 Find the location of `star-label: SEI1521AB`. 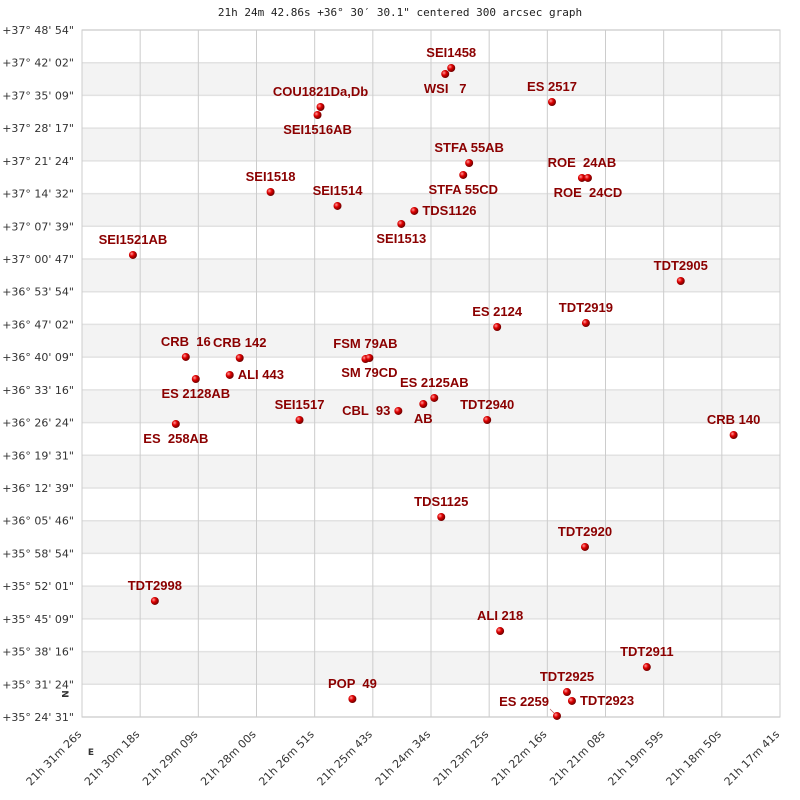

star-label: SEI1521AB is located at coordinates (133, 239).